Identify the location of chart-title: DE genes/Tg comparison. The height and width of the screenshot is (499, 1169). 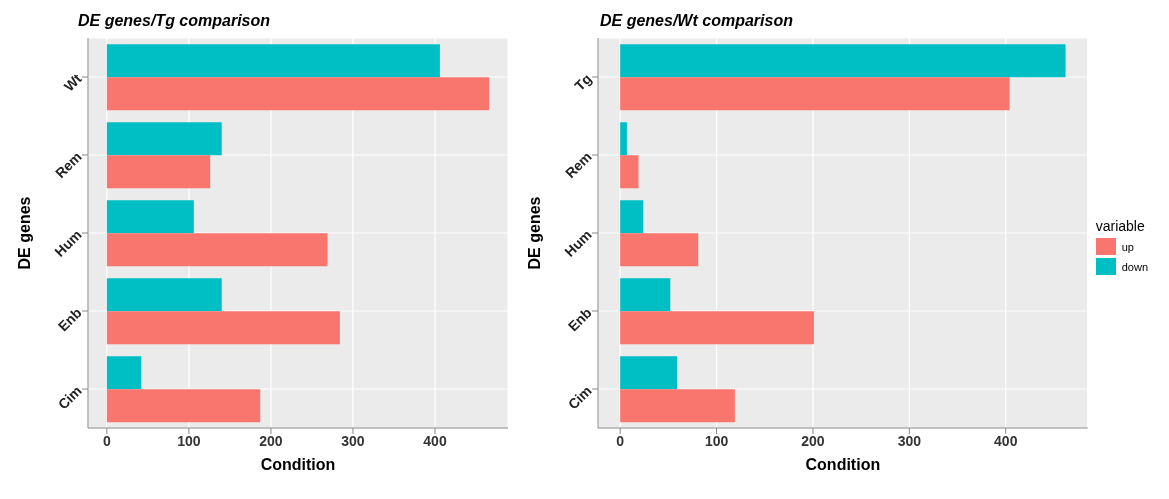
(174, 21).